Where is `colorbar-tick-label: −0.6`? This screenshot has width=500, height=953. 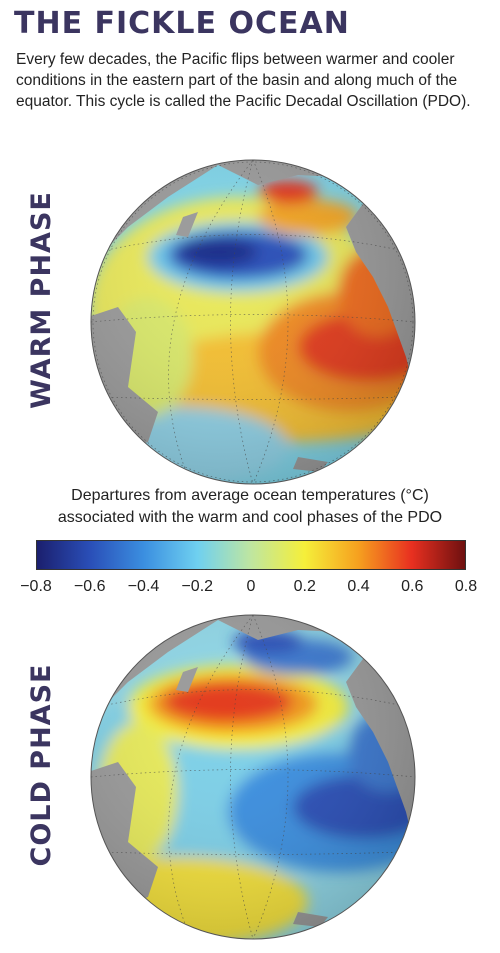
colorbar-tick-label: −0.6 is located at coordinates (89, 586).